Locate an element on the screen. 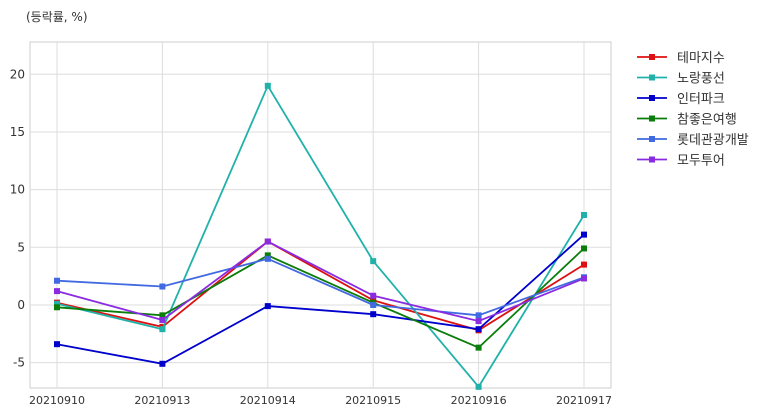 The image size is (775, 420). y-tick-label: -5 is located at coordinates (19, 363).